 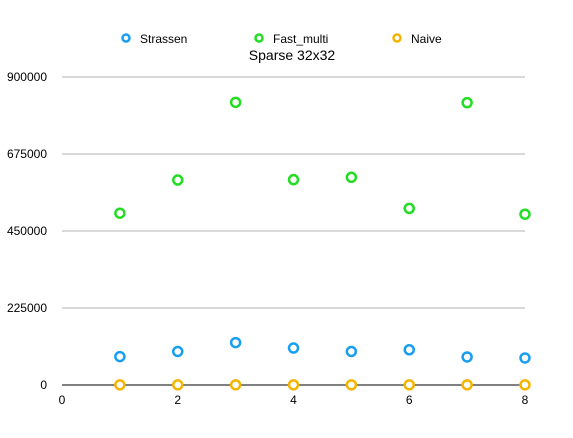 I want to click on x-tick-label: 4, so click(x=293, y=400).